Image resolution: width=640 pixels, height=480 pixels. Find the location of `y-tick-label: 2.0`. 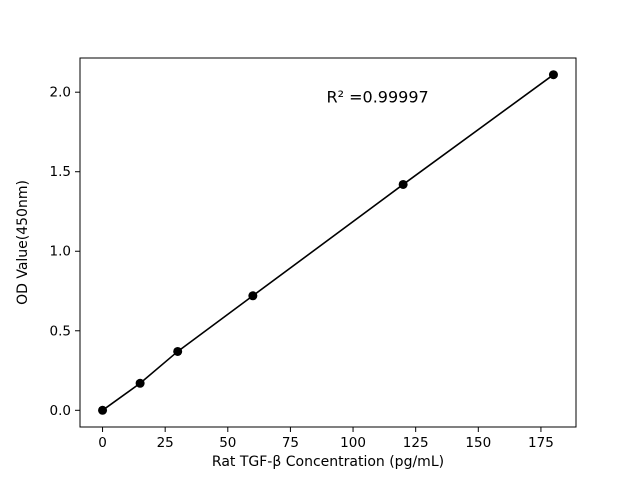

y-tick-label: 2.0 is located at coordinates (60, 93).